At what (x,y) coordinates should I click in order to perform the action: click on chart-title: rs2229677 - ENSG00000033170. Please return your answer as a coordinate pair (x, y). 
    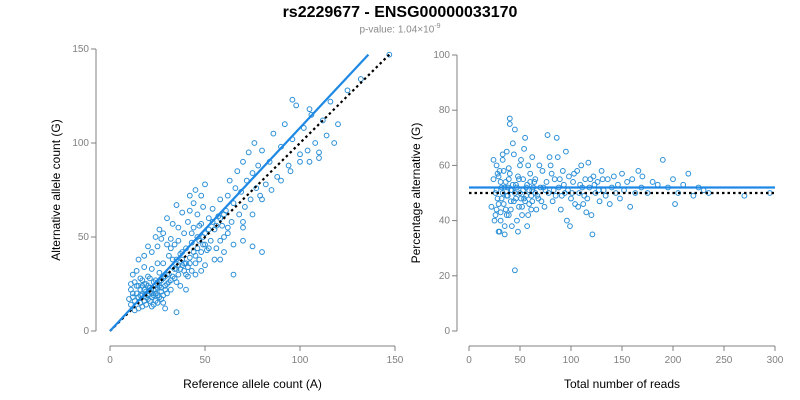
    Looking at the image, I should click on (400, 12).